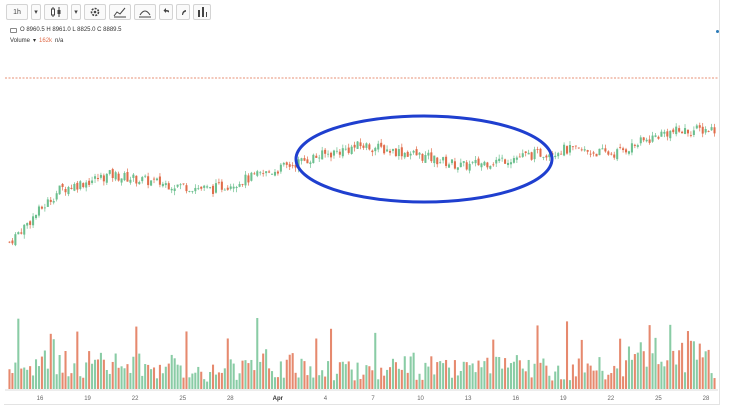 This screenshot has width=729, height=409. What do you see at coordinates (120, 12) in the screenshot?
I see `indicators-button` at bounding box center [120, 12].